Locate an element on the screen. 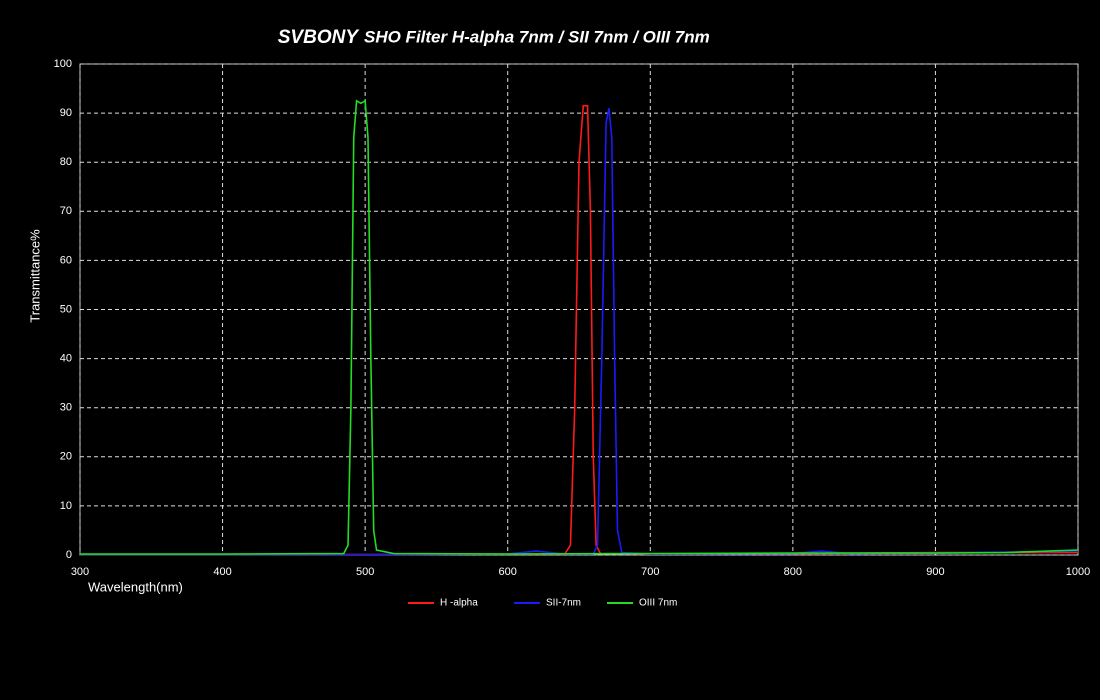  x-tick-label: 300 is located at coordinates (80, 572).